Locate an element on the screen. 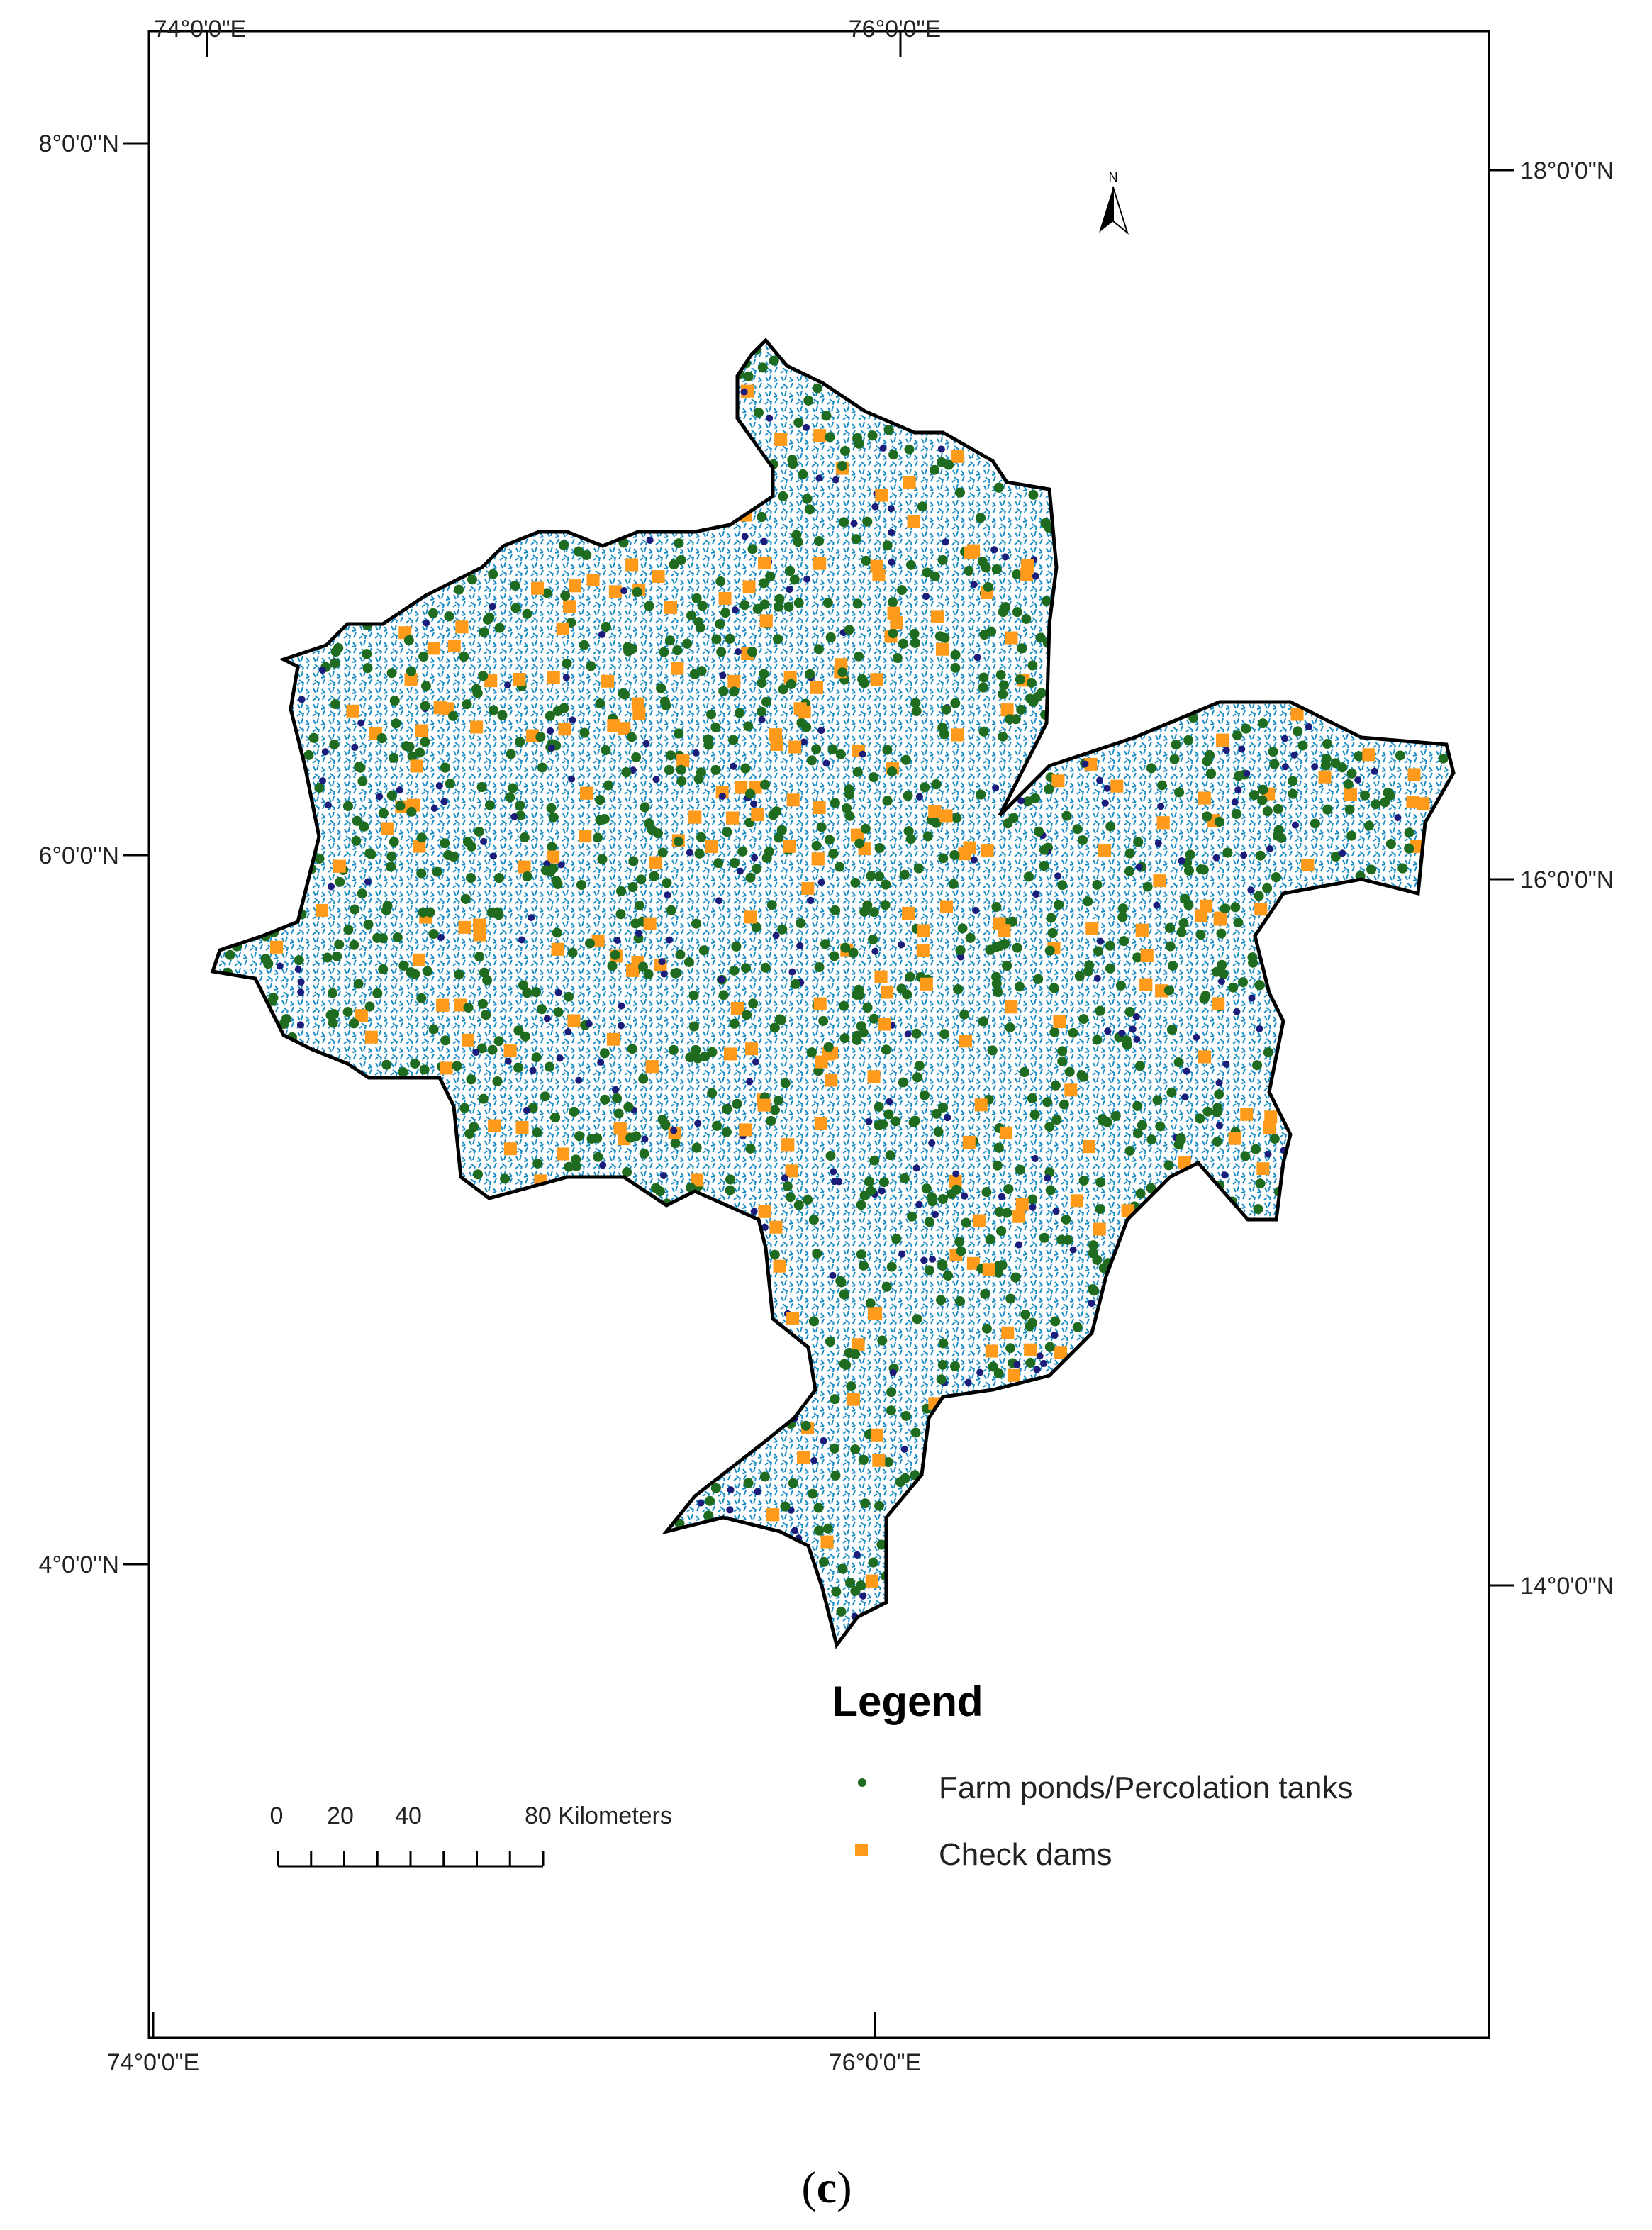 The width and height of the screenshot is (1652, 2230). scale-bar: 0 20 40 80 Kilometers is located at coordinates (471, 1835).